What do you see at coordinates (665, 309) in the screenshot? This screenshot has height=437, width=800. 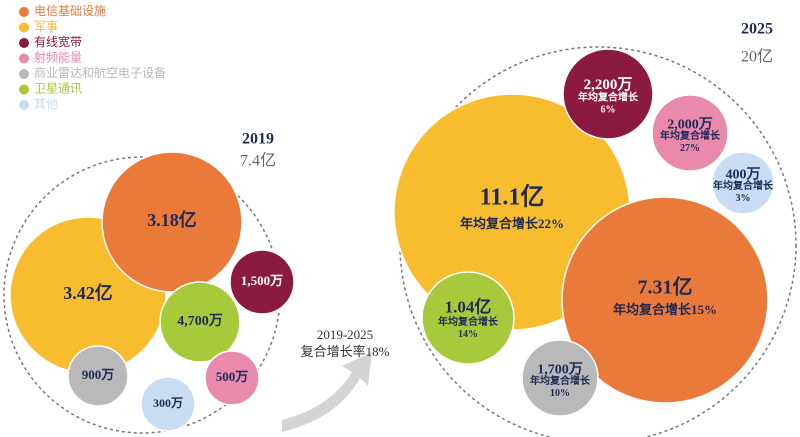 I see `bubble-growth: 年均复合增长15%` at bounding box center [665, 309].